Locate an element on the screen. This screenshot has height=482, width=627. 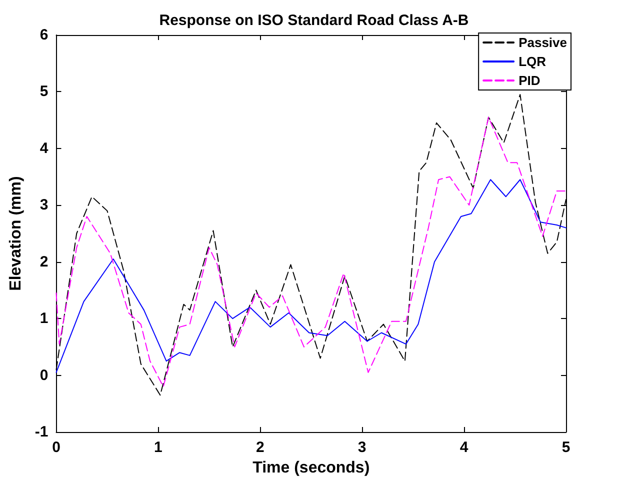
x-tick-label: 2 is located at coordinates (260, 447).